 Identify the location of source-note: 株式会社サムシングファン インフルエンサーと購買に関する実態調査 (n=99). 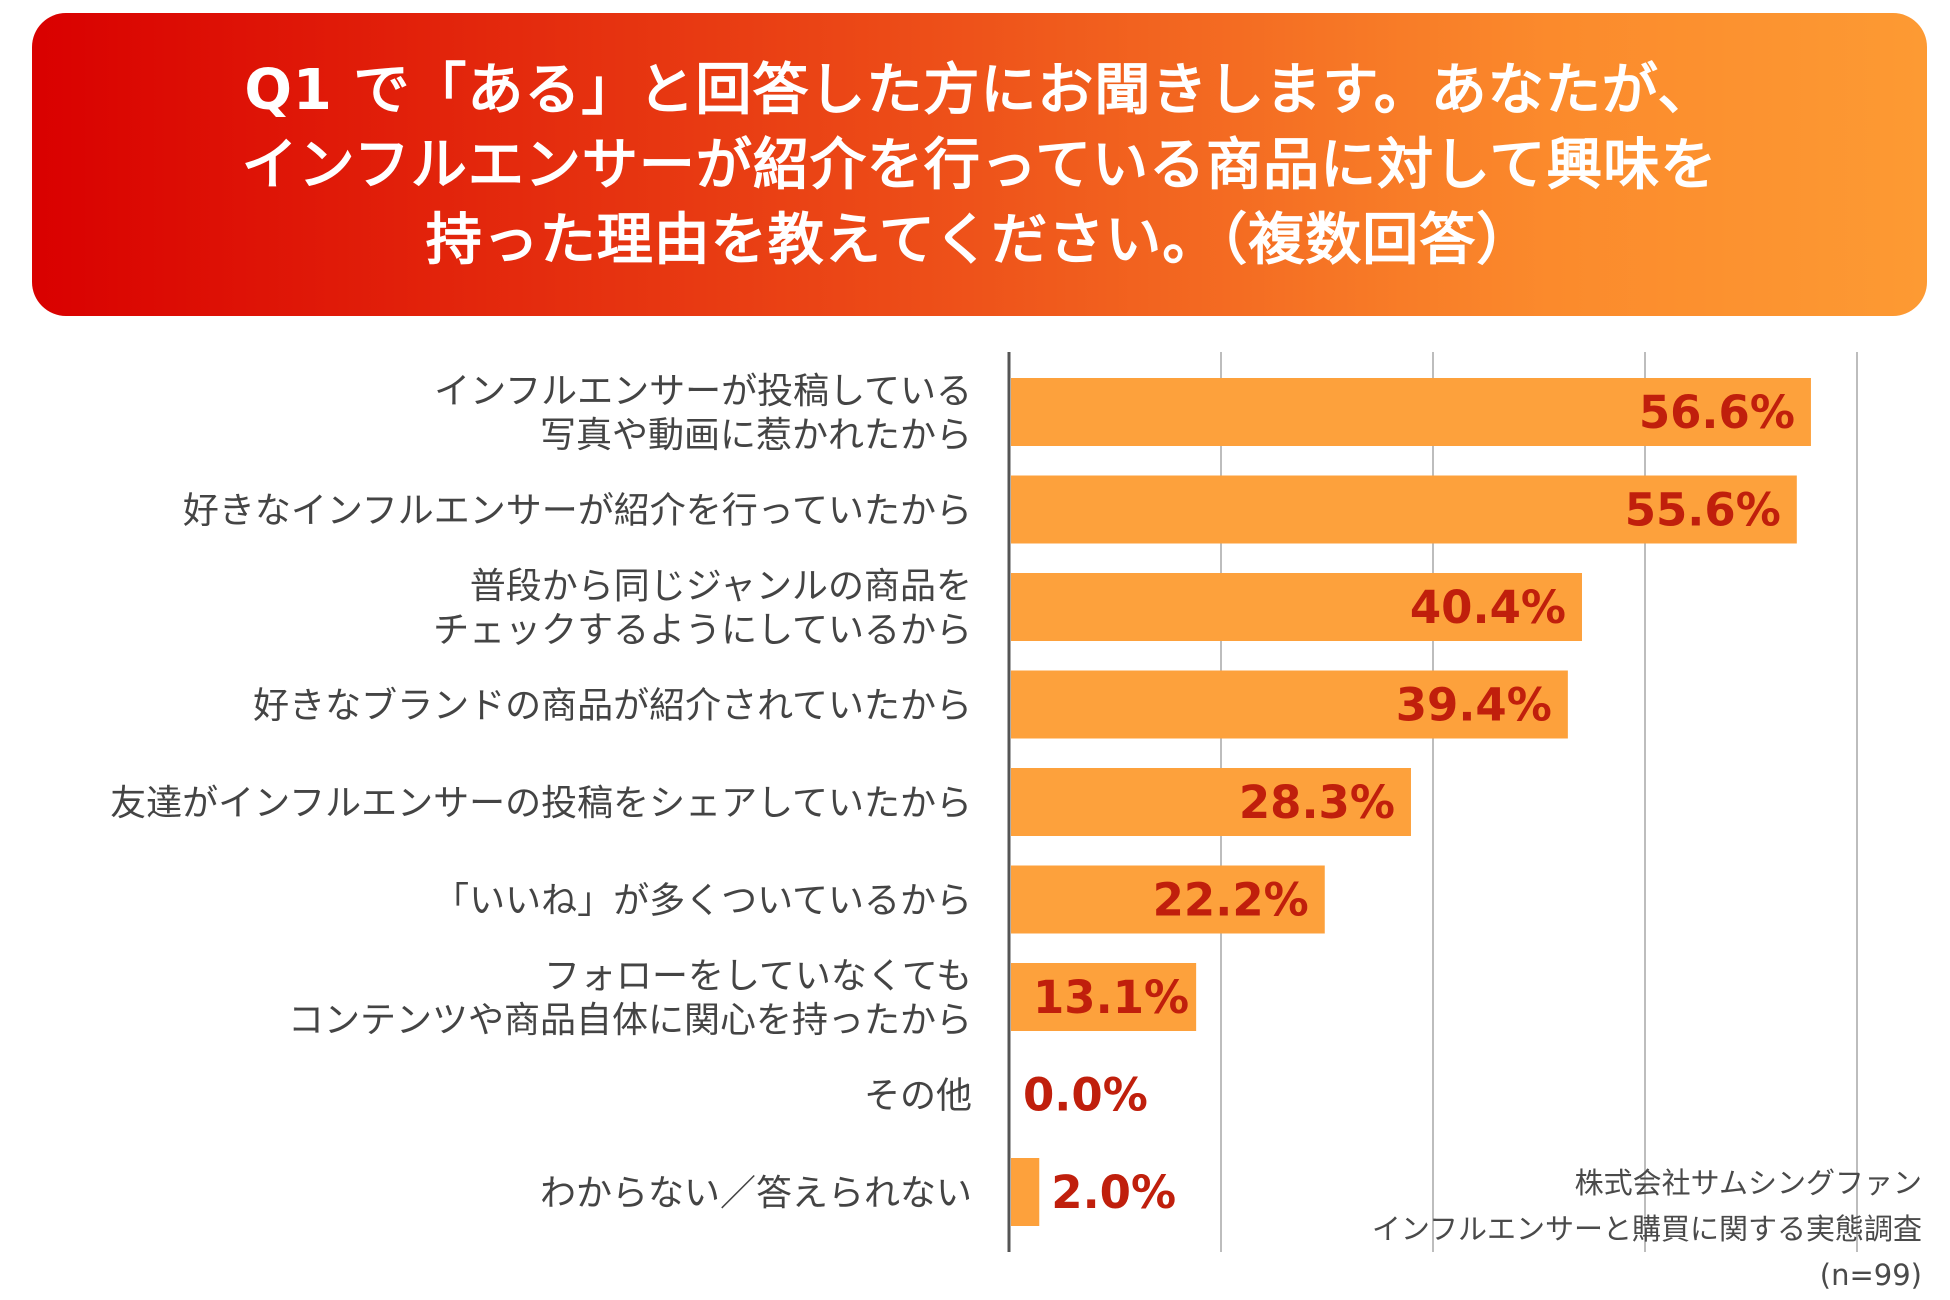
(1647, 1229).